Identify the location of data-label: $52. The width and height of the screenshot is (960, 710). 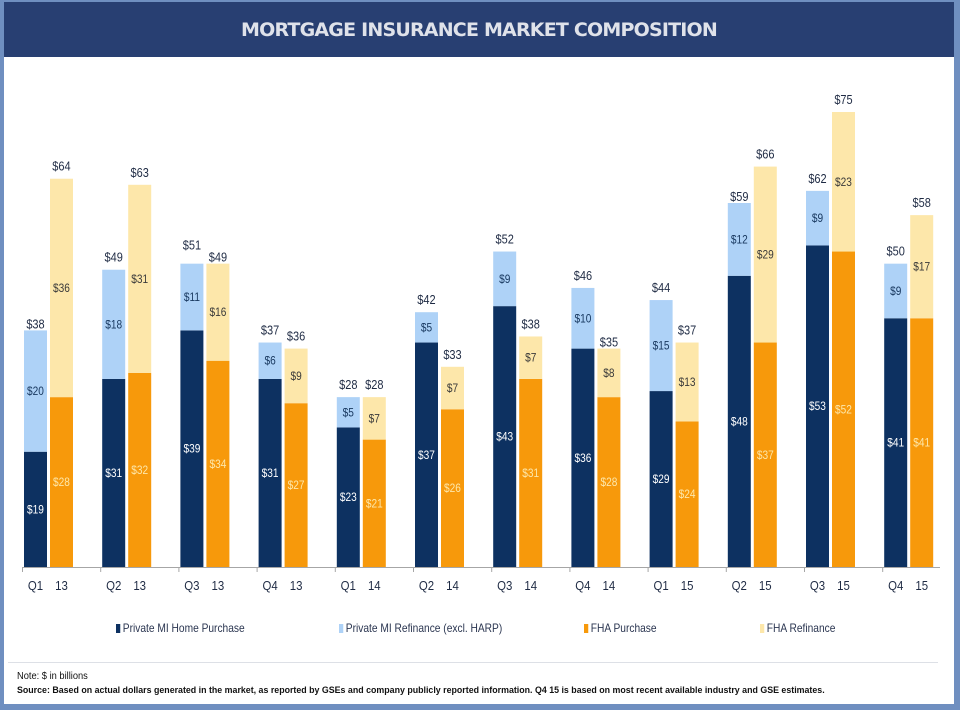
(843, 410).